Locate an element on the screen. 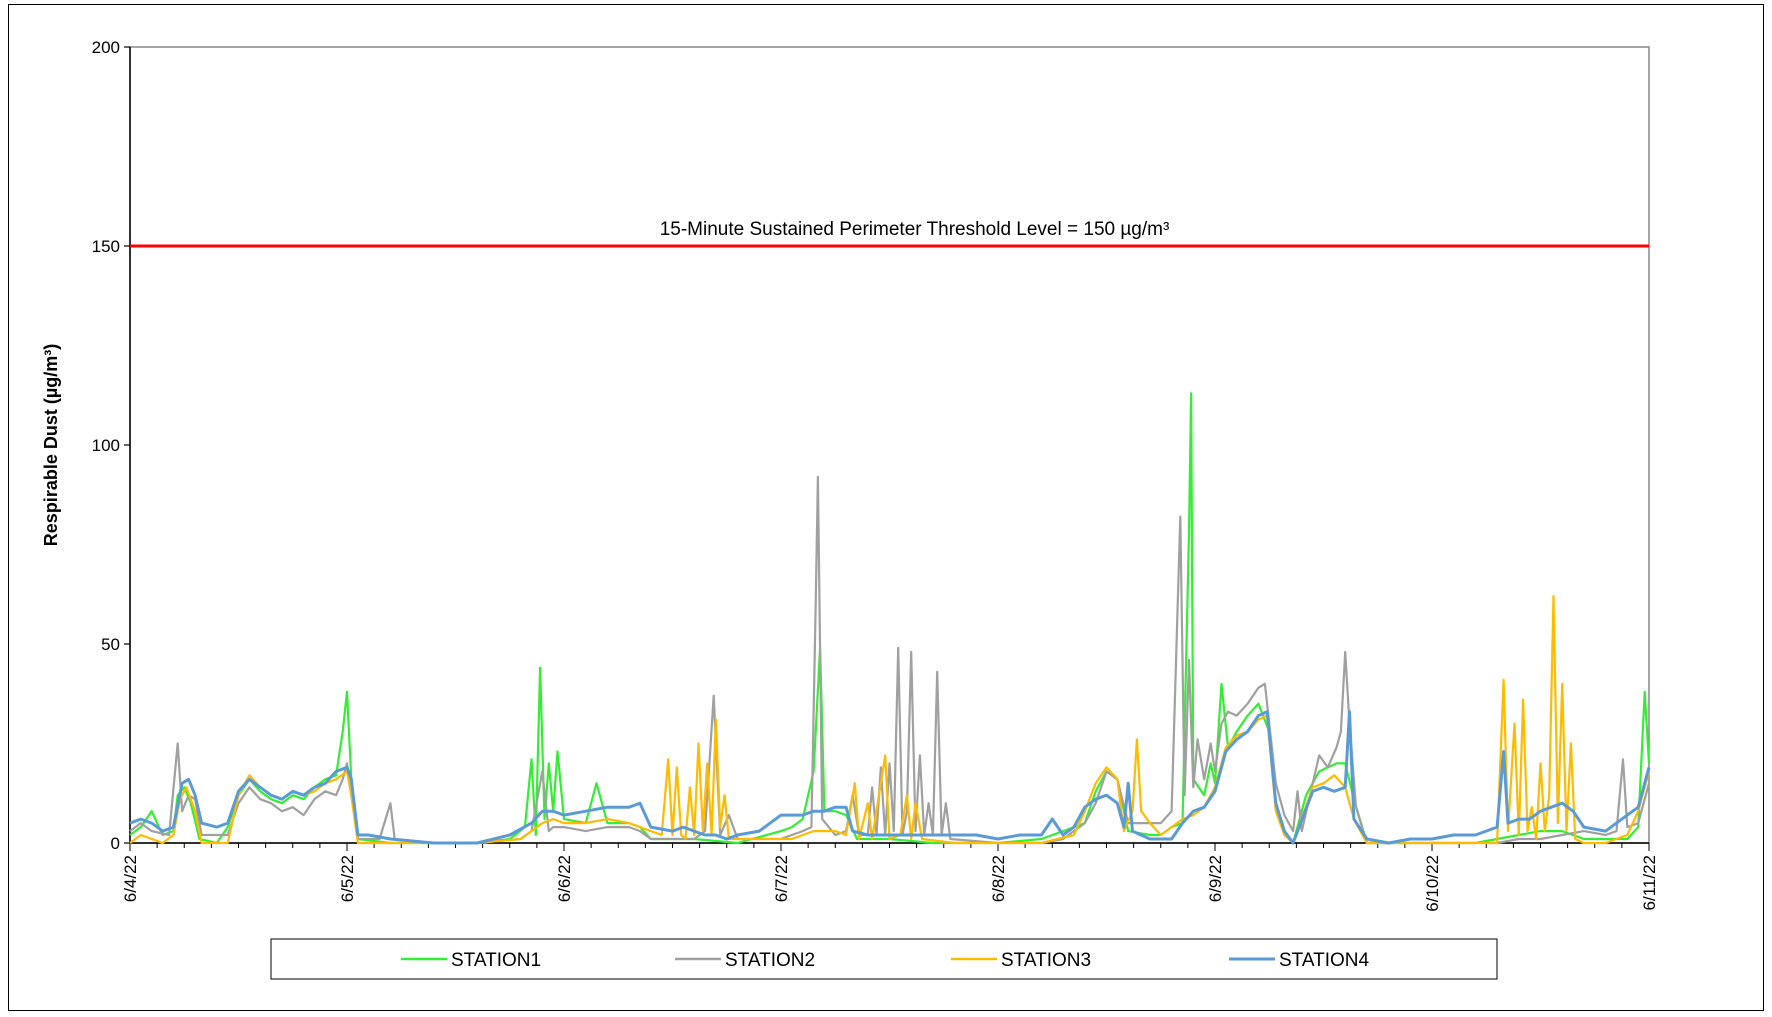 Image resolution: width=1772 pixels, height=1017 pixels. y-tick-label: 150 is located at coordinates (106, 246).